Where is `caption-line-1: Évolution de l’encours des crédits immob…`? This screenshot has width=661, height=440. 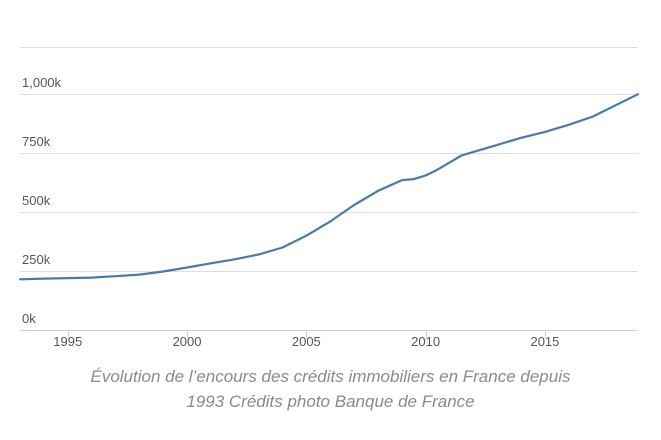 caption-line-1: Évolution de l’encours des crédits immob… is located at coordinates (330, 376).